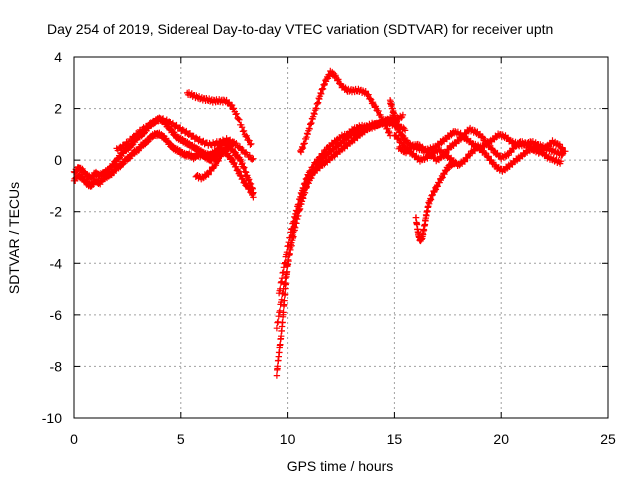 The width and height of the screenshot is (640, 480). I want to click on y-tick-label: -10, so click(52, 418).